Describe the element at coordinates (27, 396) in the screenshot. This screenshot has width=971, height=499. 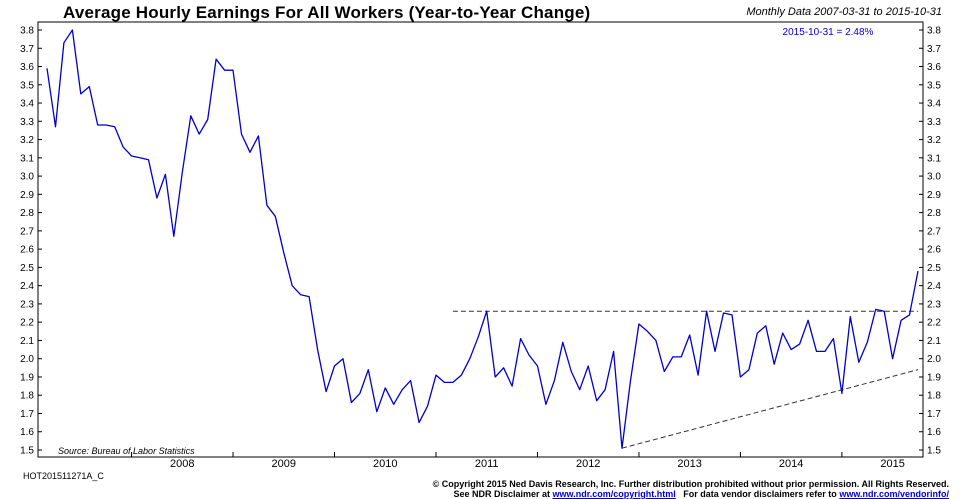
I see `y-tick-label-left: 1.8` at that location.